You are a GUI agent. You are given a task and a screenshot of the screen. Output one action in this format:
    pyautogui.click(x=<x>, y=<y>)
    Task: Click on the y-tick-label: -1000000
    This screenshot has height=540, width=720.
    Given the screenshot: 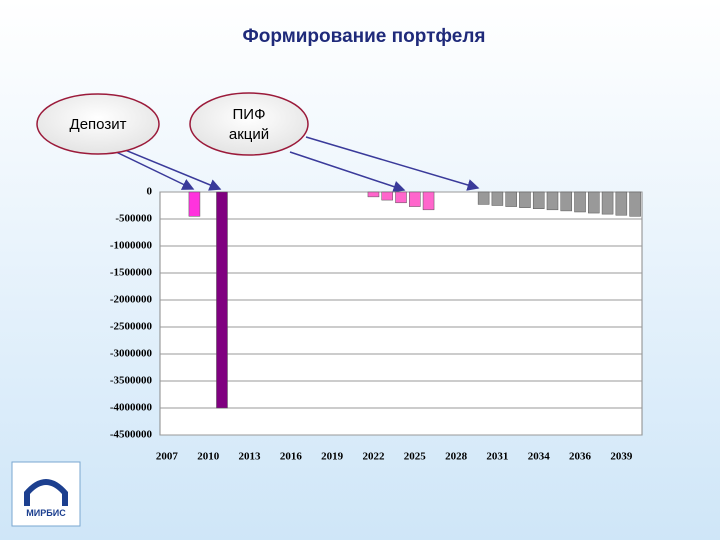 What is the action you would take?
    pyautogui.click(x=131, y=246)
    